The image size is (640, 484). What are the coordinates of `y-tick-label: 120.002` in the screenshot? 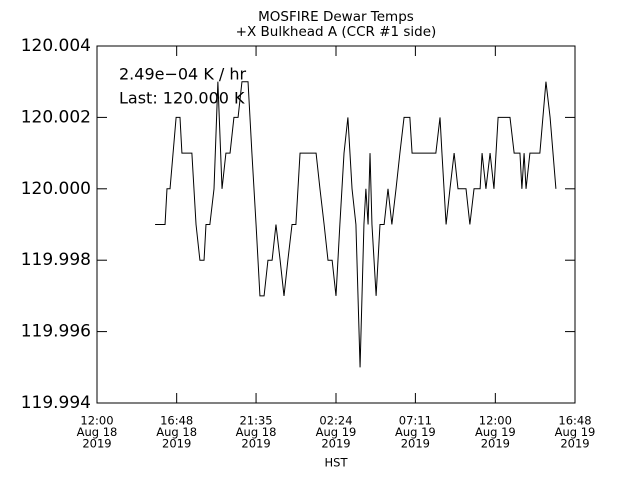 It's located at (56, 117).